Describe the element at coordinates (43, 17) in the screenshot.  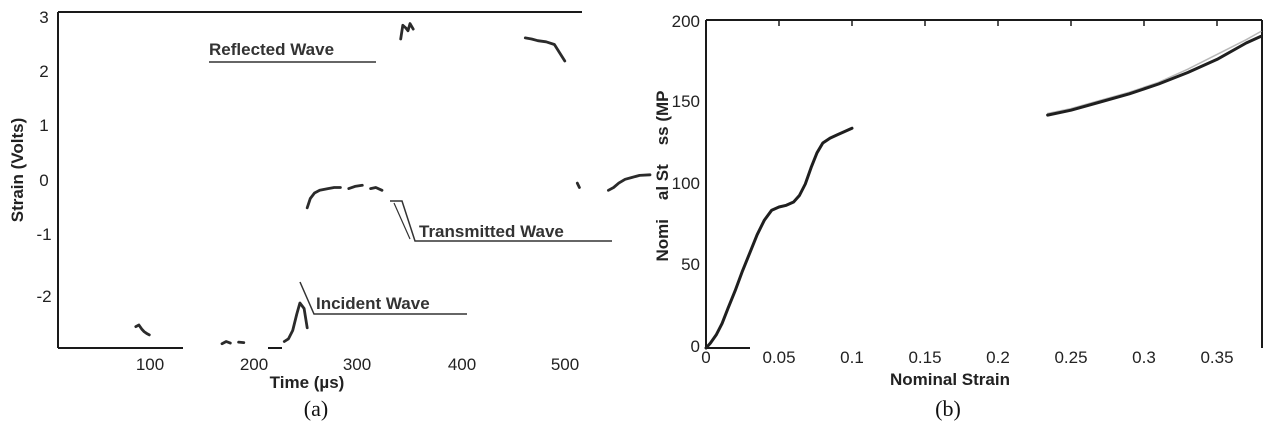
I see `a-ytick-label: 3` at that location.